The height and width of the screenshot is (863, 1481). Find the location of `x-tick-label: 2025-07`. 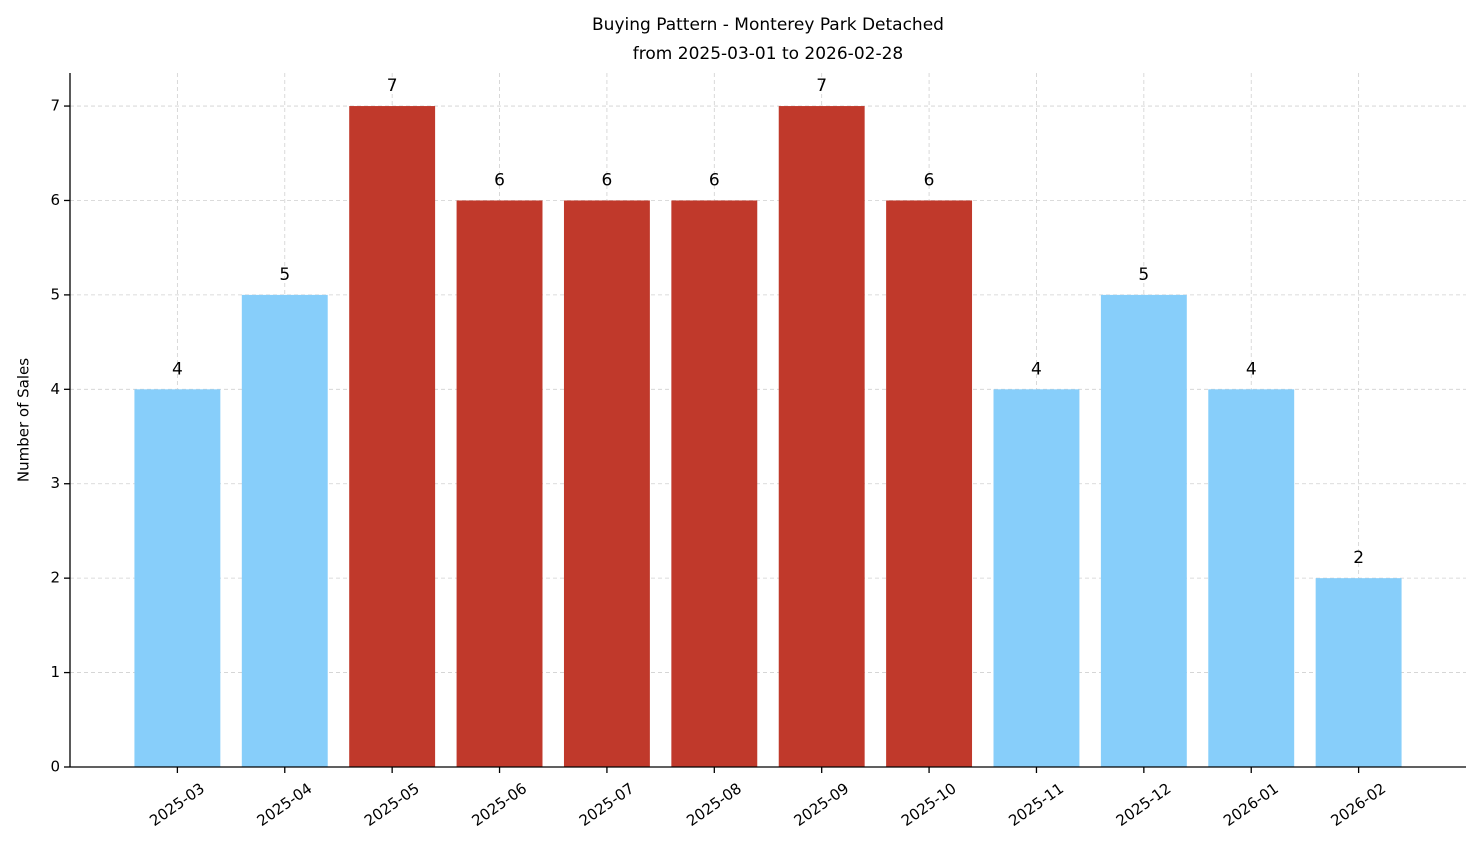

x-tick-label: 2025-07 is located at coordinates (607, 804).